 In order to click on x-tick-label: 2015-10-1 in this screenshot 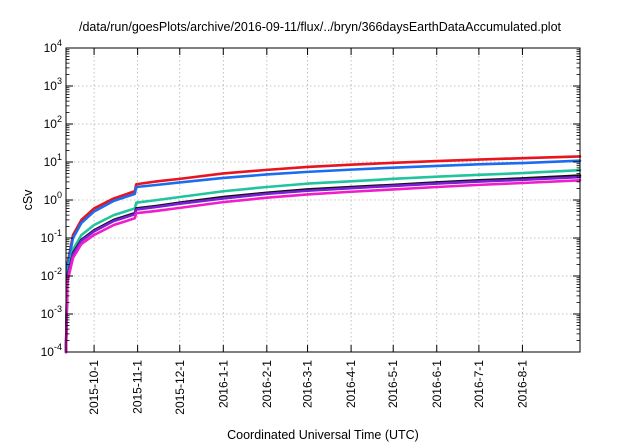, I will do `click(94, 387)`.